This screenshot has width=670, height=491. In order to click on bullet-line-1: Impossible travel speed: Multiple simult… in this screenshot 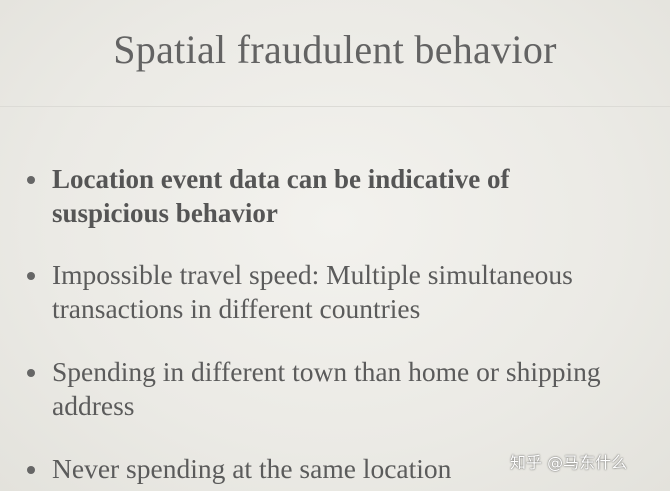, I will do `click(312, 274)`.